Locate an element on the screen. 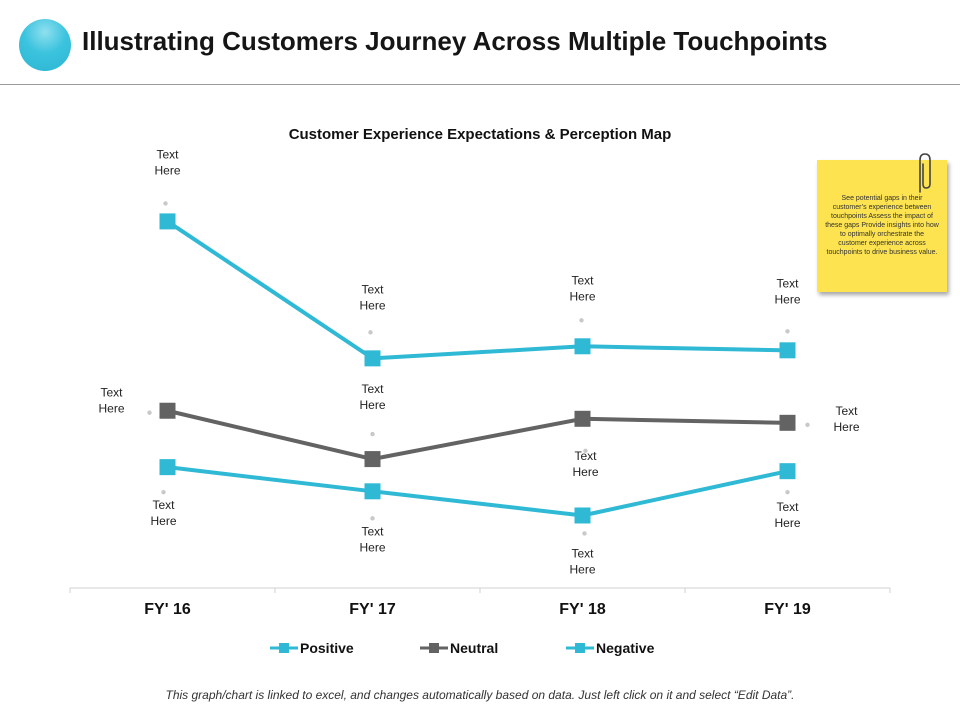 The height and width of the screenshot is (720, 960). legend-label-neutral: Neutral is located at coordinates (474, 648).